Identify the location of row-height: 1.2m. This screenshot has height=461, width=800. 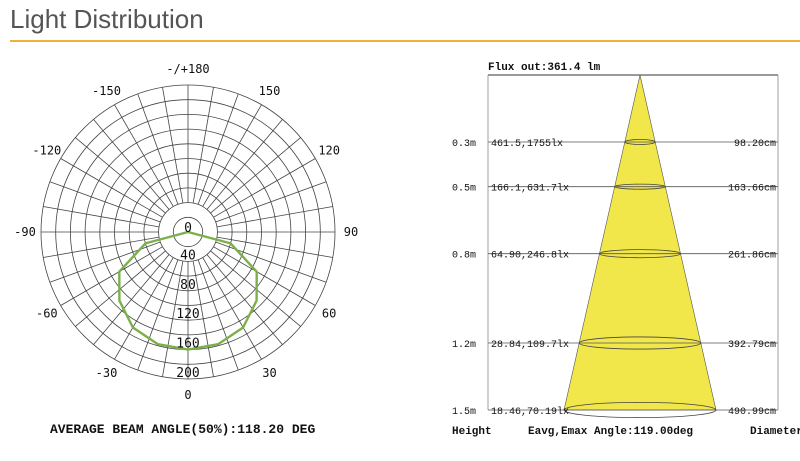
(464, 345).